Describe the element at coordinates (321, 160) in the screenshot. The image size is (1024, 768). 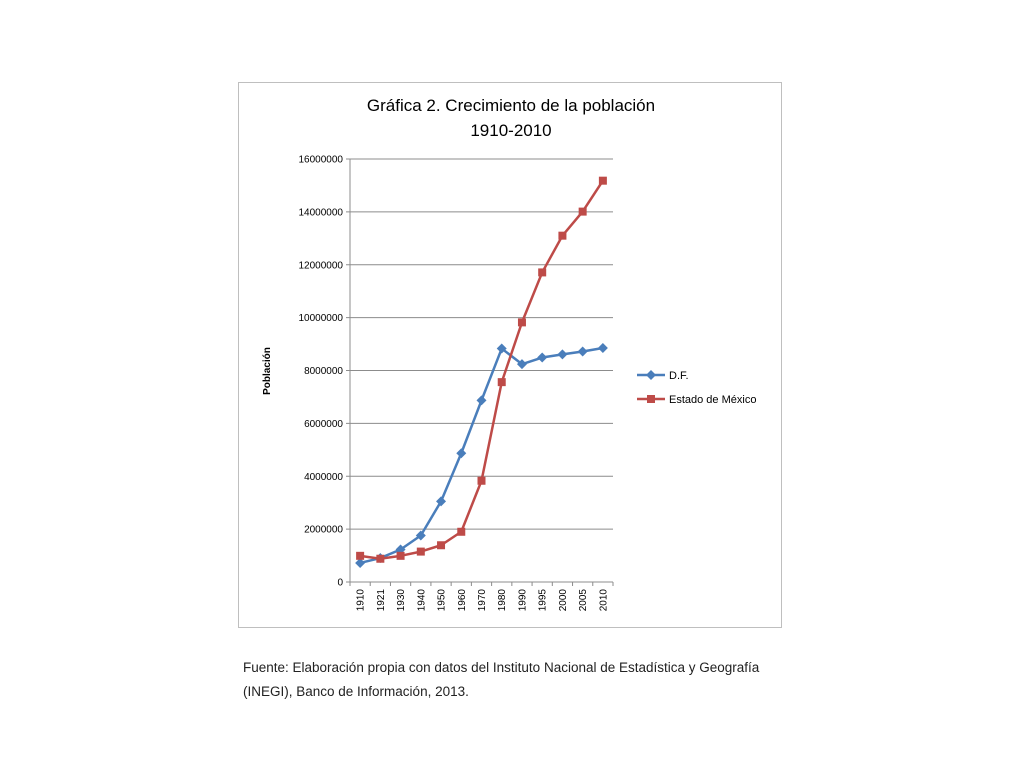
I see `y-tick-label: 16000000` at that location.